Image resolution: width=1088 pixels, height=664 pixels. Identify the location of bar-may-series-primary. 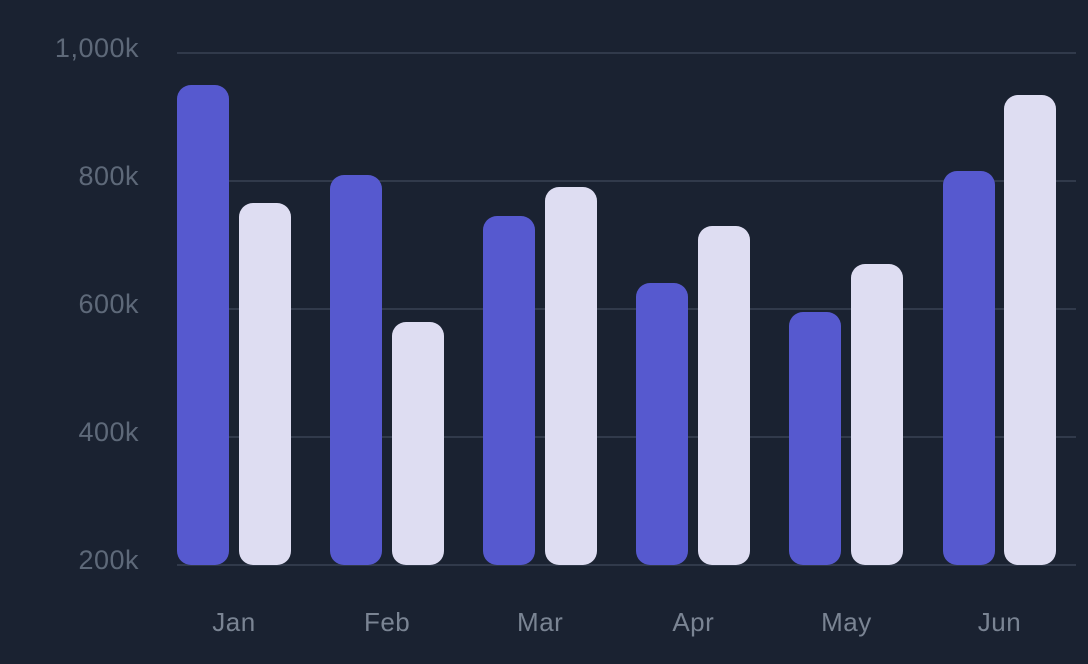
(815, 438).